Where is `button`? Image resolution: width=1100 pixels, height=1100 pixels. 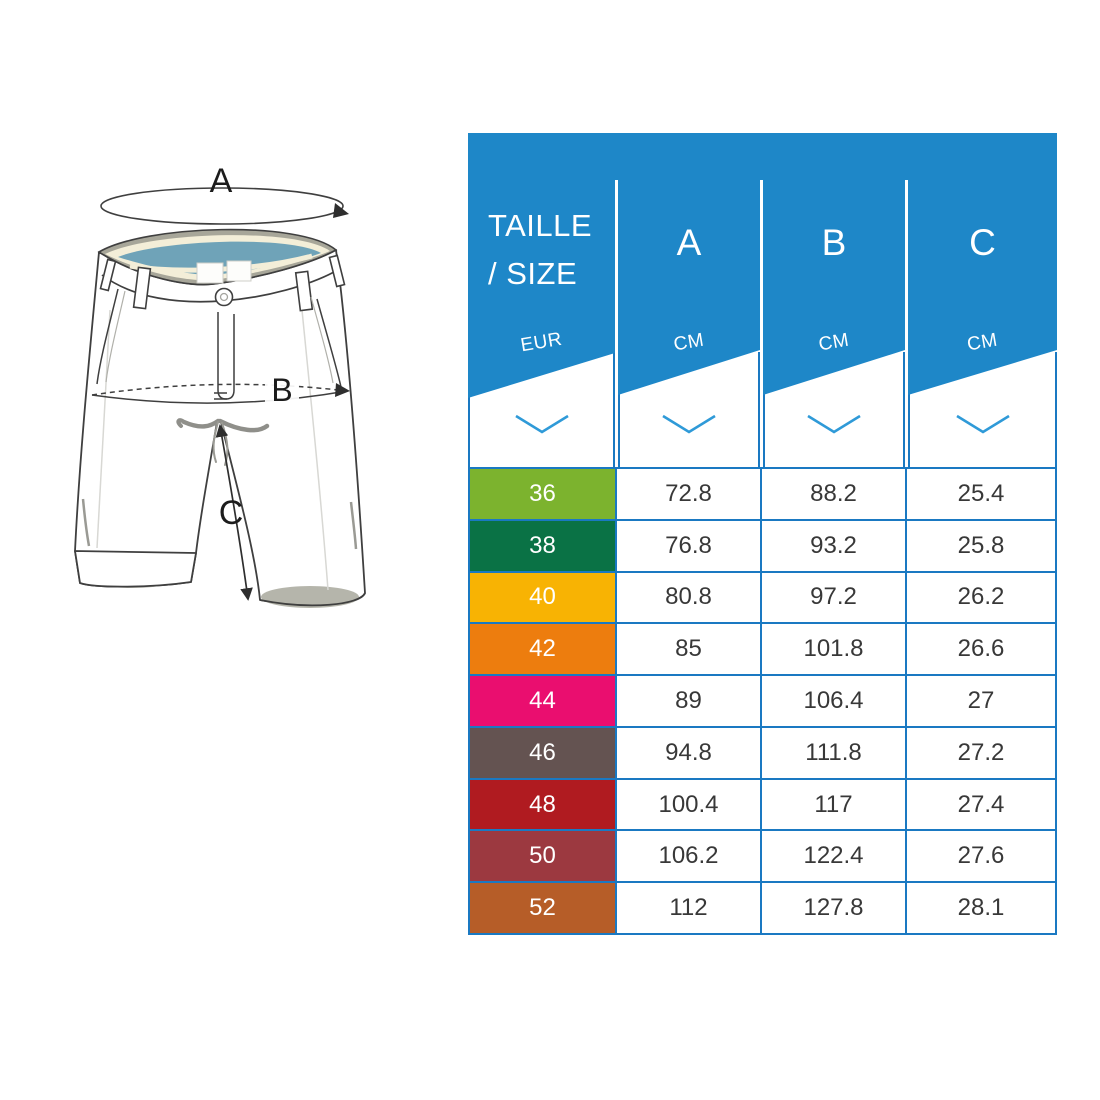
button is located at coordinates (224, 297).